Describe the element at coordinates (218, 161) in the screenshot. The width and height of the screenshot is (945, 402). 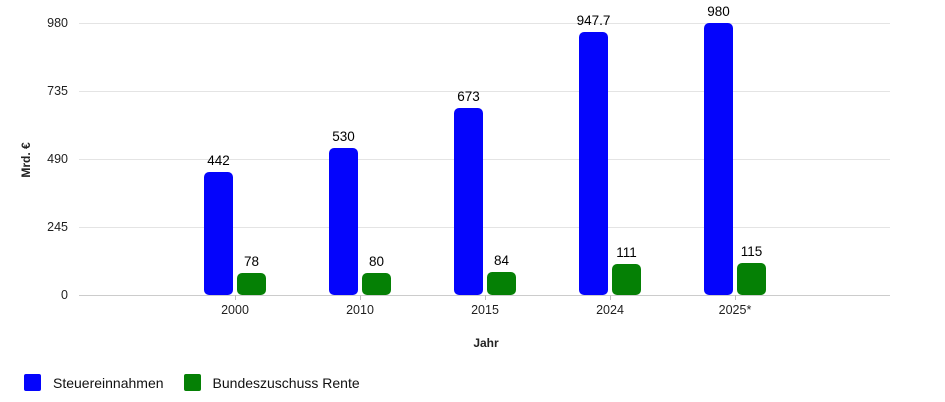
I see `bar-value-label-steuereinnahmen-2000: 442` at that location.